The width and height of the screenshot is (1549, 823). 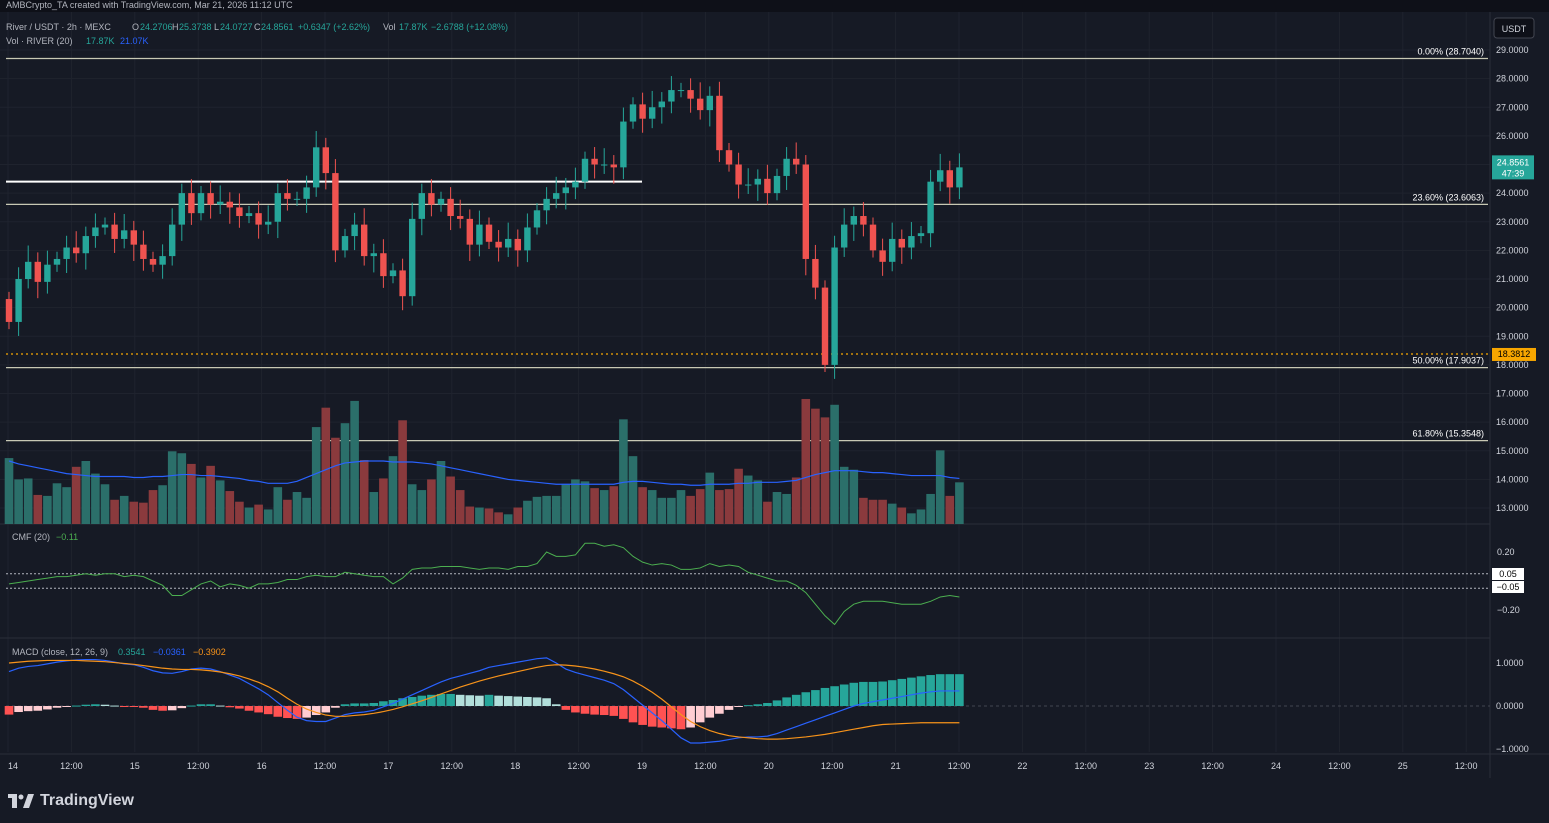 I want to click on volume-ma-line, so click(x=484, y=473).